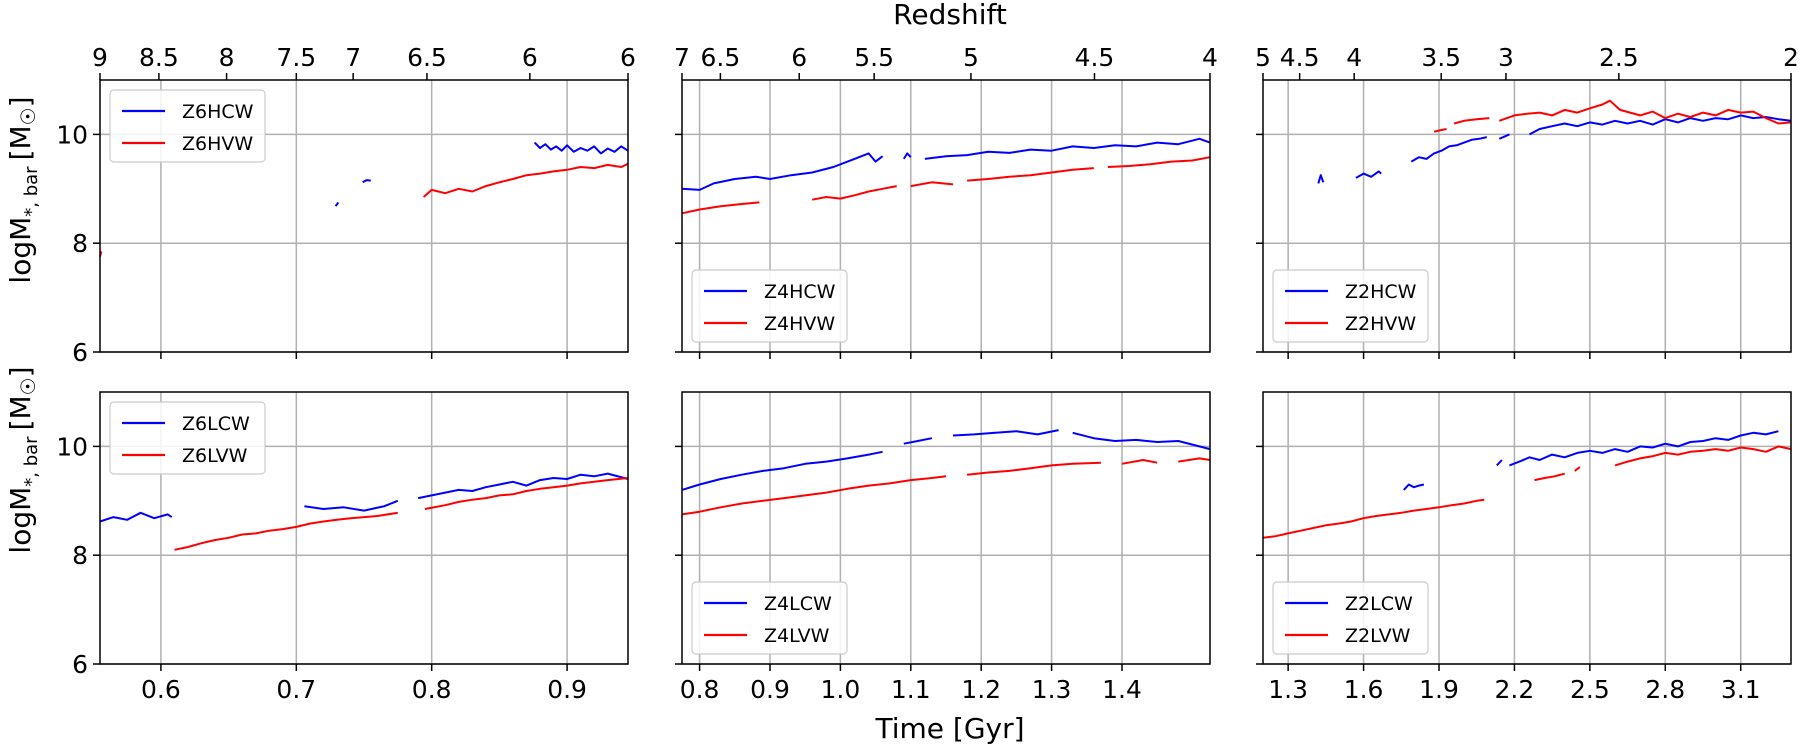 The height and width of the screenshot is (749, 1800). I want to click on panel-top-middle: 7 6.5 6 5.5 5 4.5 4 Z4HCW Z4HVW, so click(946, 201).